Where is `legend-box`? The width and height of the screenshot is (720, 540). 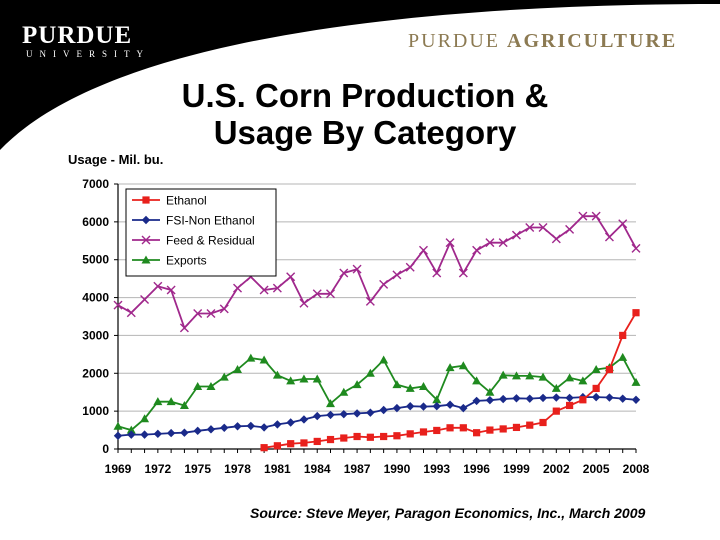 legend-box is located at coordinates (201, 232).